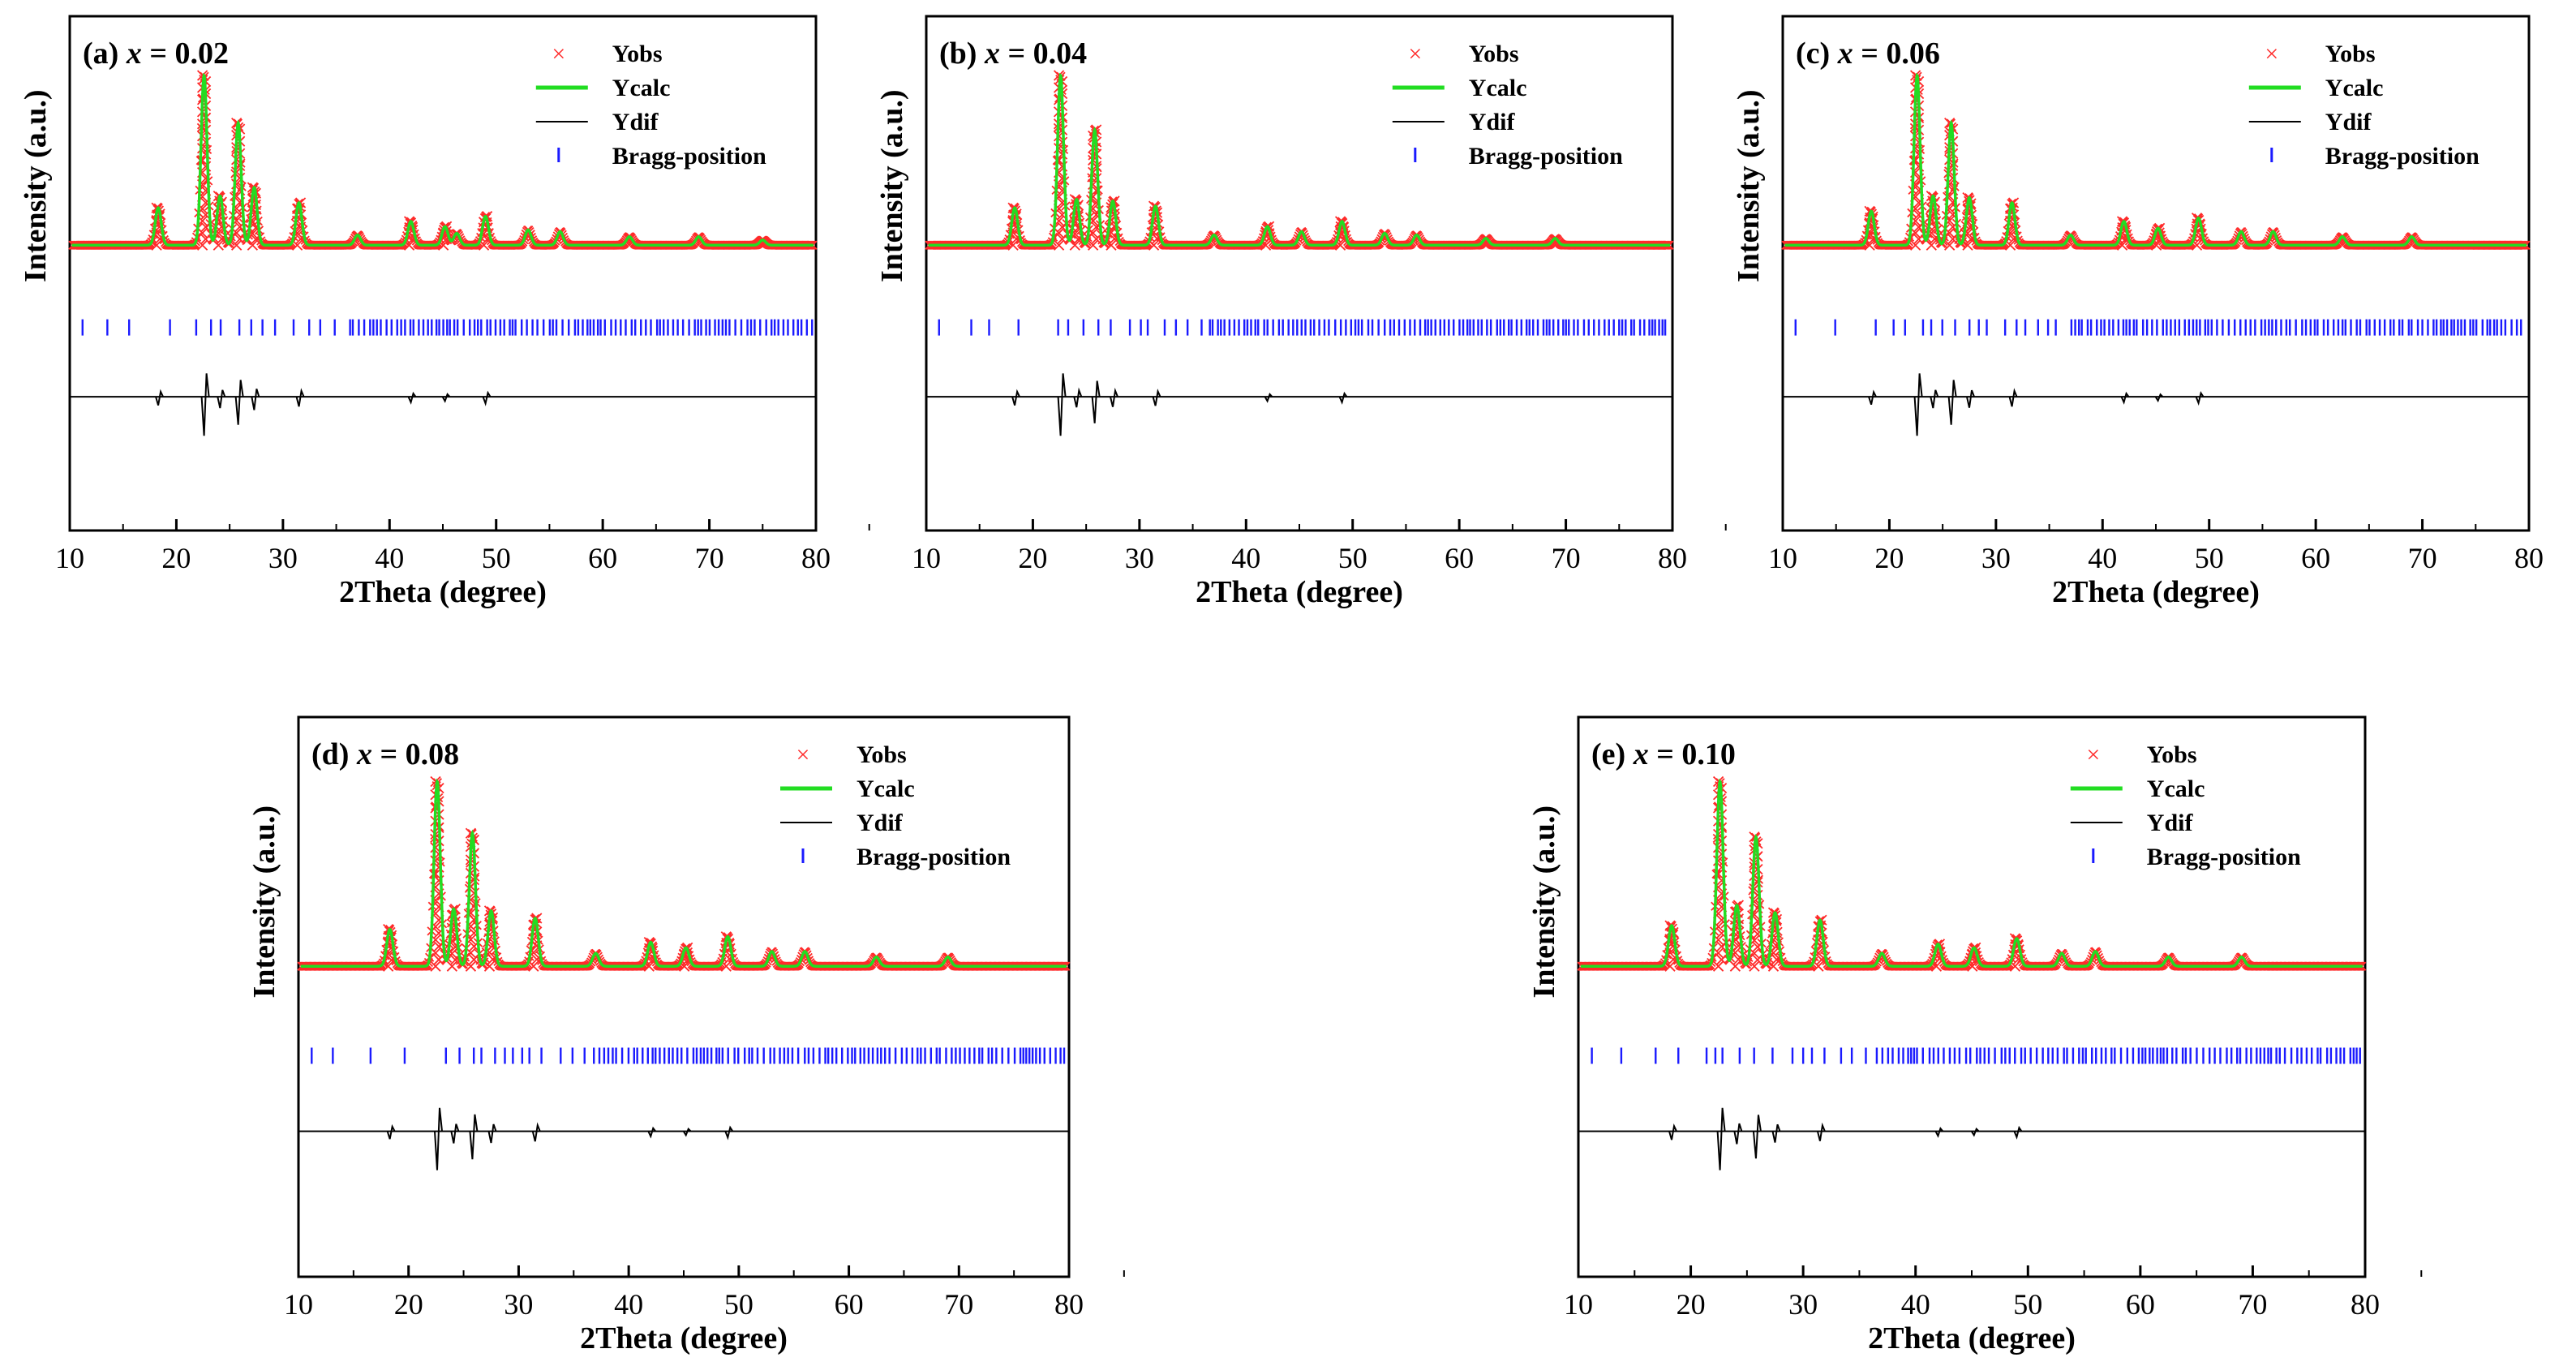 The height and width of the screenshot is (1366, 2576). What do you see at coordinates (1896, 54) in the screenshot?
I see `panel-value: = 0.06` at bounding box center [1896, 54].